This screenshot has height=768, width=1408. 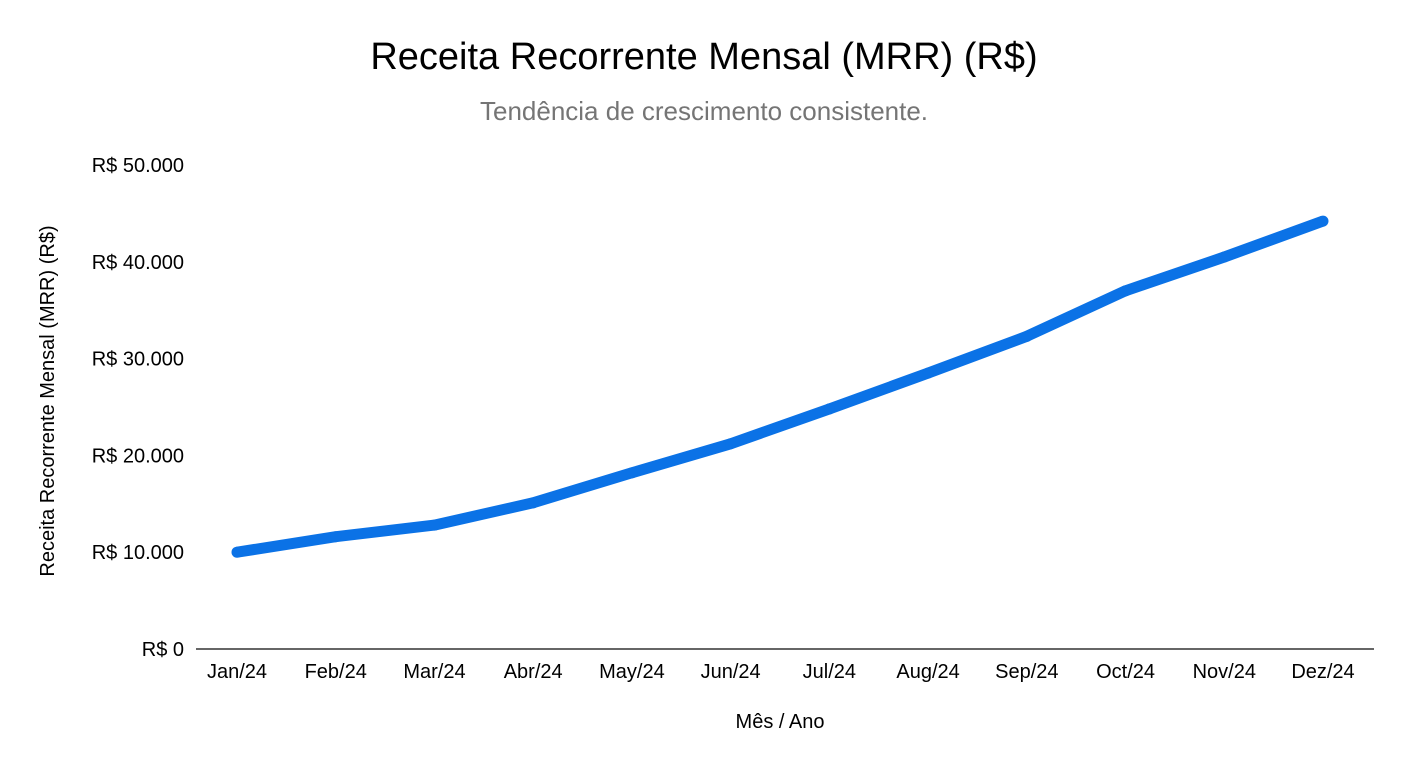 I want to click on x-tick-label: Jun/24, so click(x=731, y=672).